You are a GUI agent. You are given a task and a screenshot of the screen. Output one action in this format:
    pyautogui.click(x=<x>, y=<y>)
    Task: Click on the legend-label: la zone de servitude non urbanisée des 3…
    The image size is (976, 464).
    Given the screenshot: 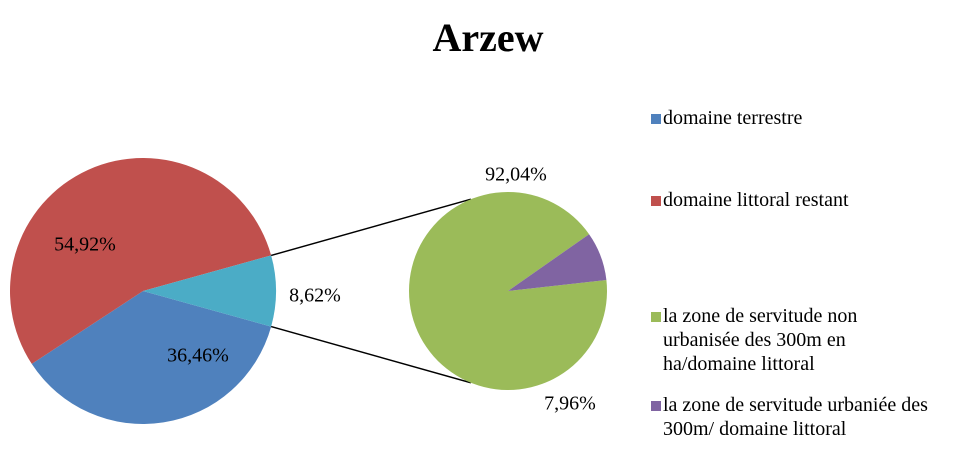 What is the action you would take?
    pyautogui.click(x=760, y=340)
    